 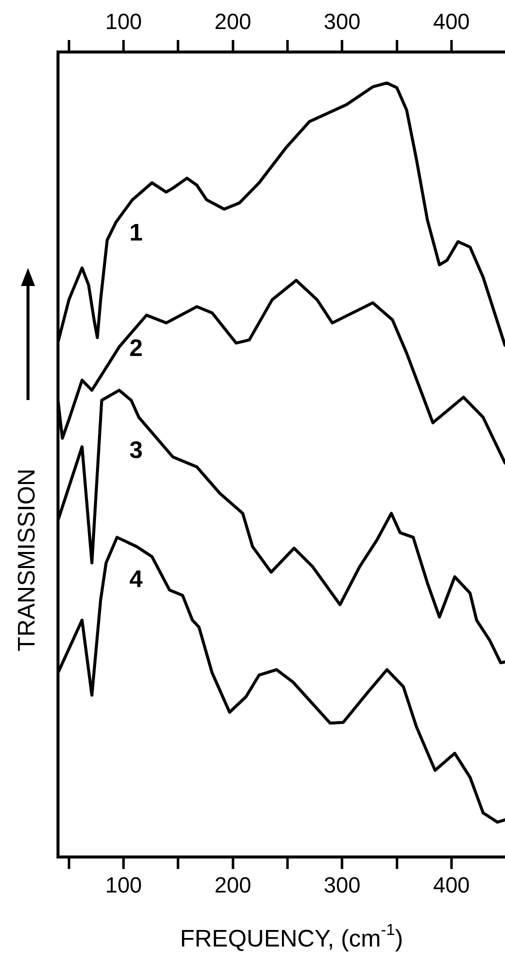 I want to click on series-label: 2, so click(x=136, y=348).